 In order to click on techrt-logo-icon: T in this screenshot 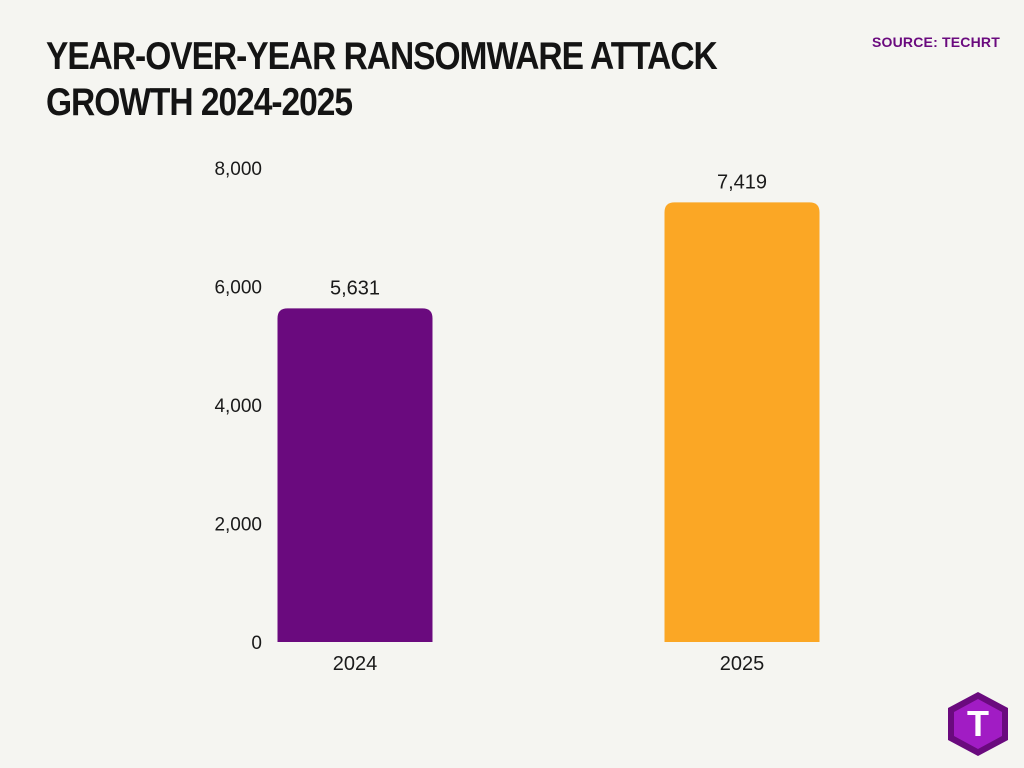, I will do `click(978, 724)`.